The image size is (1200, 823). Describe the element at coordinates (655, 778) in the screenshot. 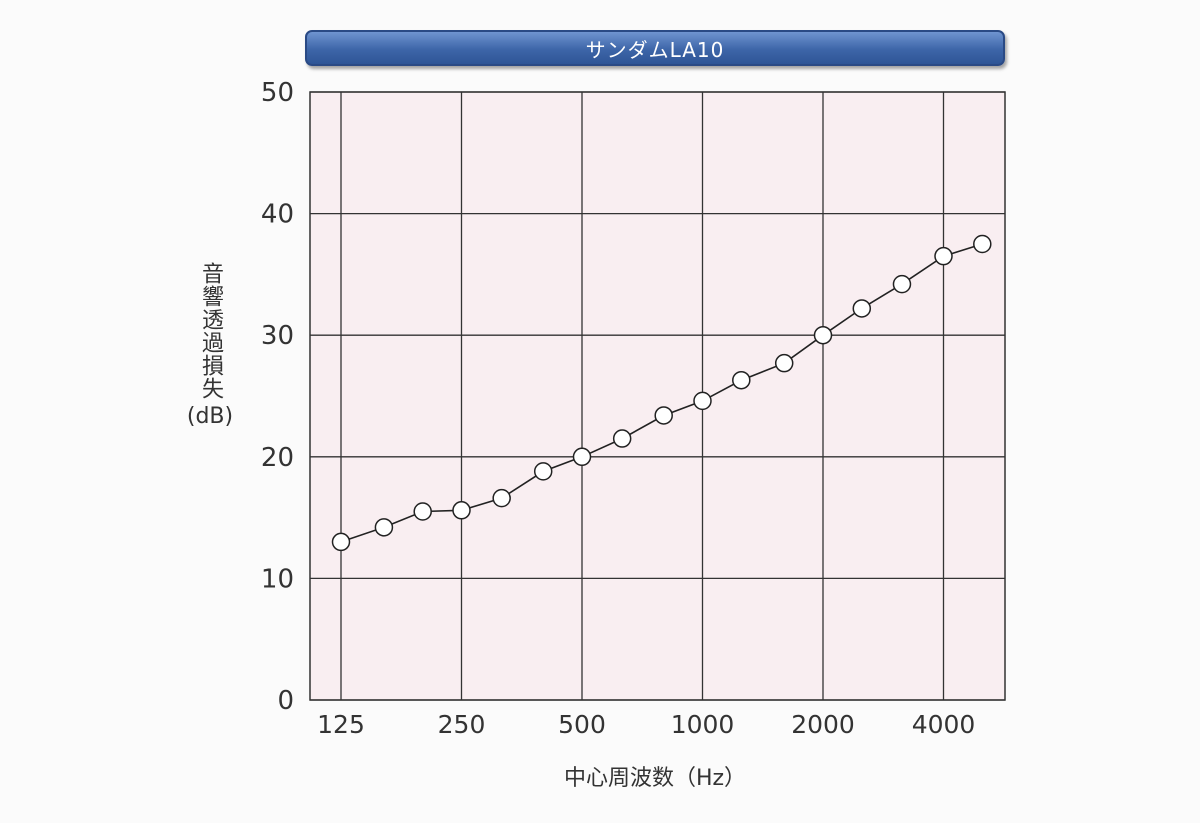

I see `x-axis-title: 中心周波数（Hz）` at that location.